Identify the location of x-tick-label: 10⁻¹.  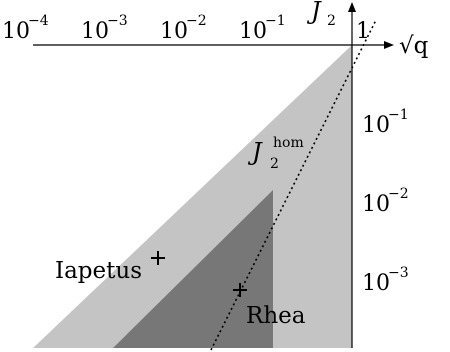
(262, 28).